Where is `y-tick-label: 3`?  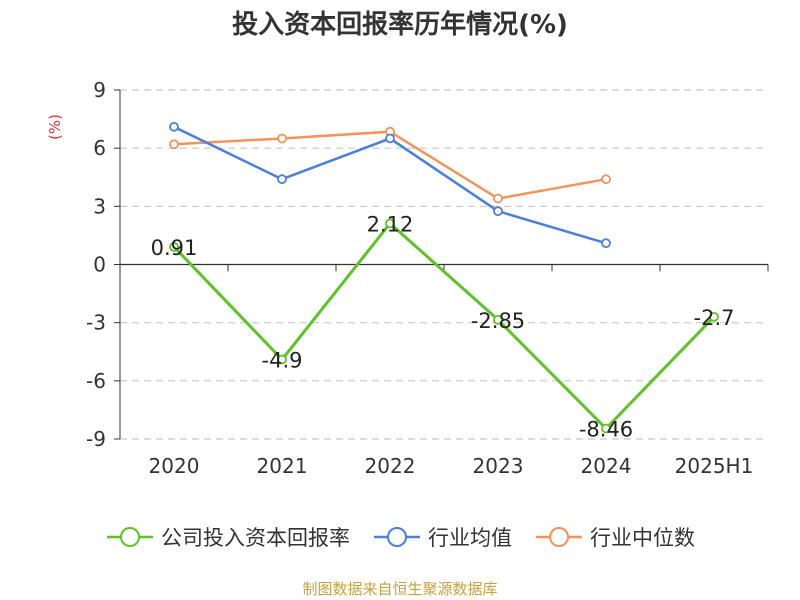
y-tick-label: 3 is located at coordinates (99, 206).